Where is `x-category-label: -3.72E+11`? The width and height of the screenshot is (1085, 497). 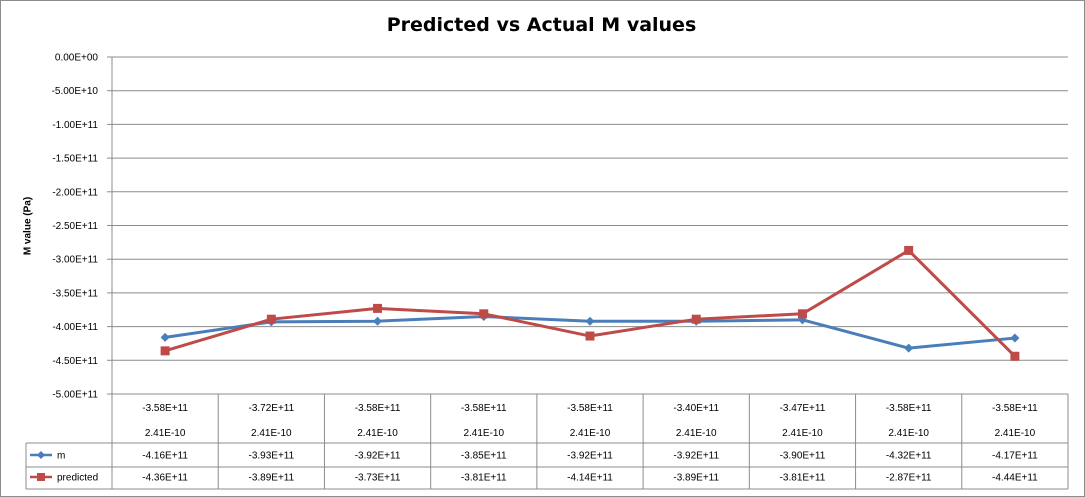
x-category-label: -3.72E+11 is located at coordinates (271, 408).